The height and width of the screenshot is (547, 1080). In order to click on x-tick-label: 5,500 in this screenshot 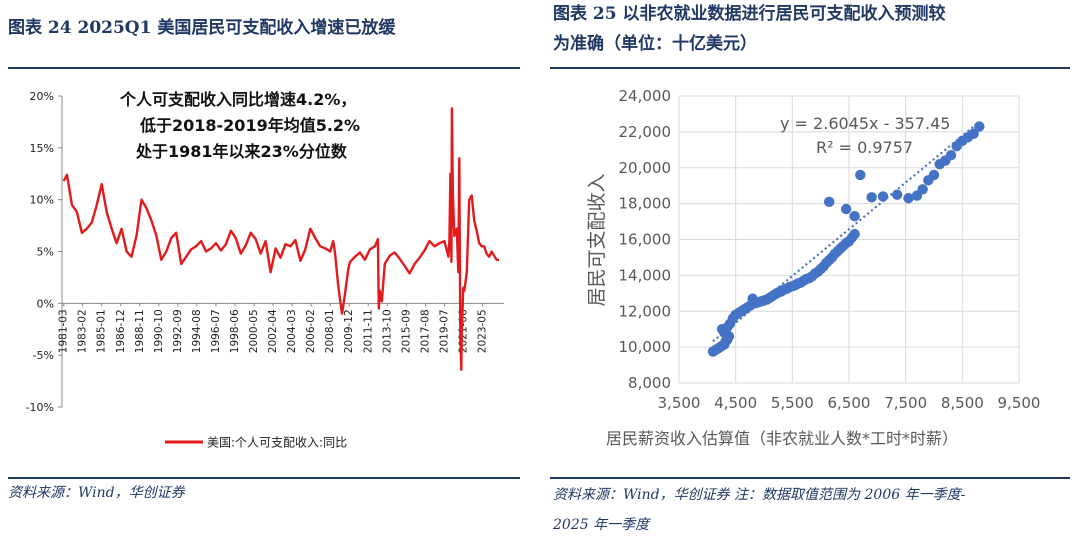, I will do `click(792, 403)`.